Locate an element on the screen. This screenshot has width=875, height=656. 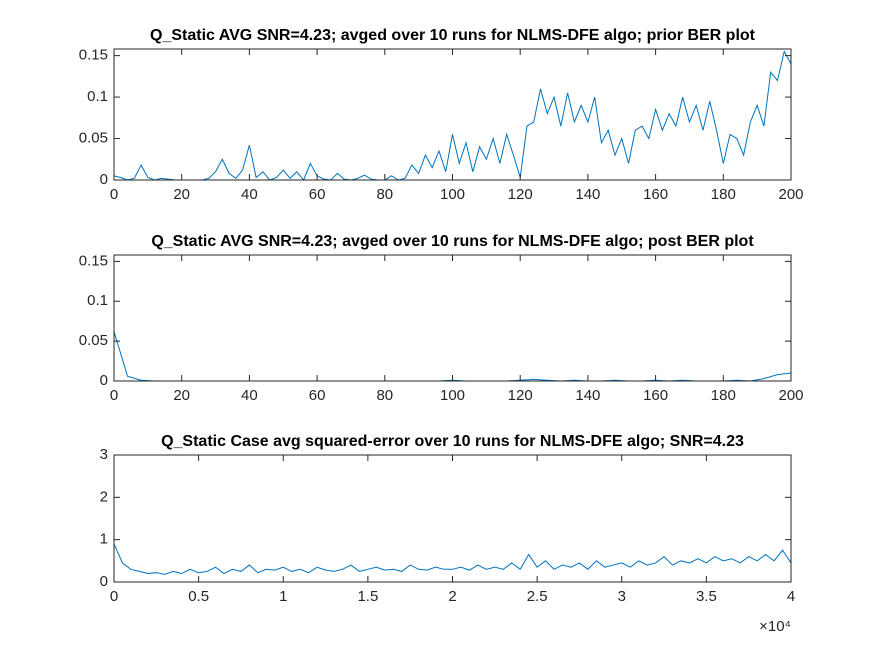
x-tick-label: 1 is located at coordinates (283, 596).